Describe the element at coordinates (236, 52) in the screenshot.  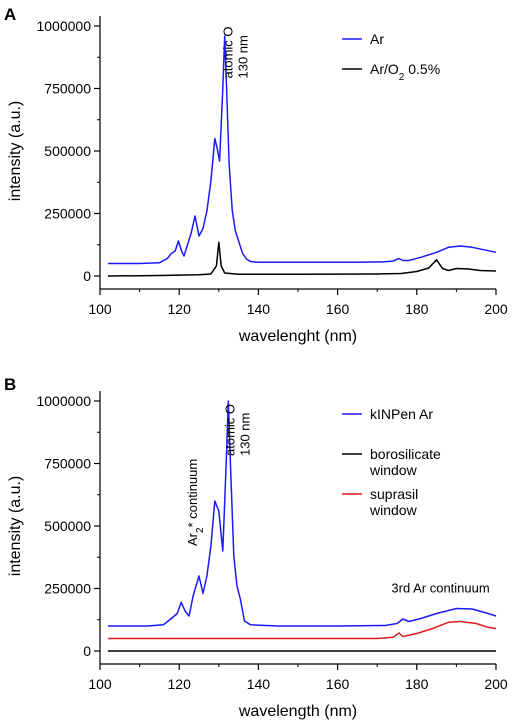
I see `annotation-0: atomic O130 nm` at that location.